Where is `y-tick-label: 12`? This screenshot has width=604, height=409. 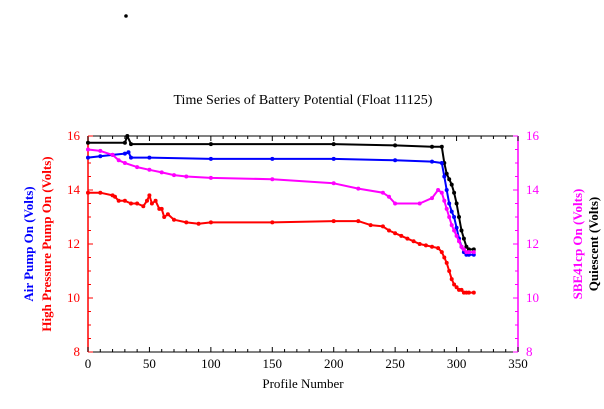
y-tick-label: 12 is located at coordinates (73, 243).